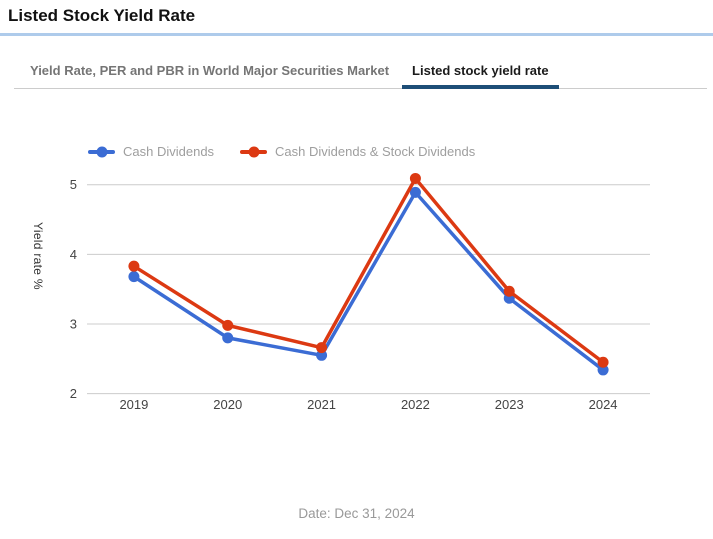 The image size is (713, 539). Describe the element at coordinates (360, 88) in the screenshot. I see `tab-bar-divider` at that location.